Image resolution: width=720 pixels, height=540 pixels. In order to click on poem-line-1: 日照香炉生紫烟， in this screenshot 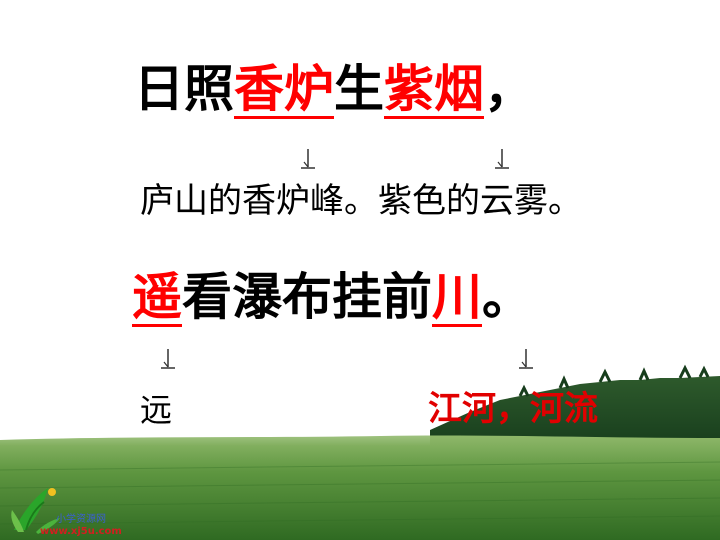, I will do `click(334, 91)`.